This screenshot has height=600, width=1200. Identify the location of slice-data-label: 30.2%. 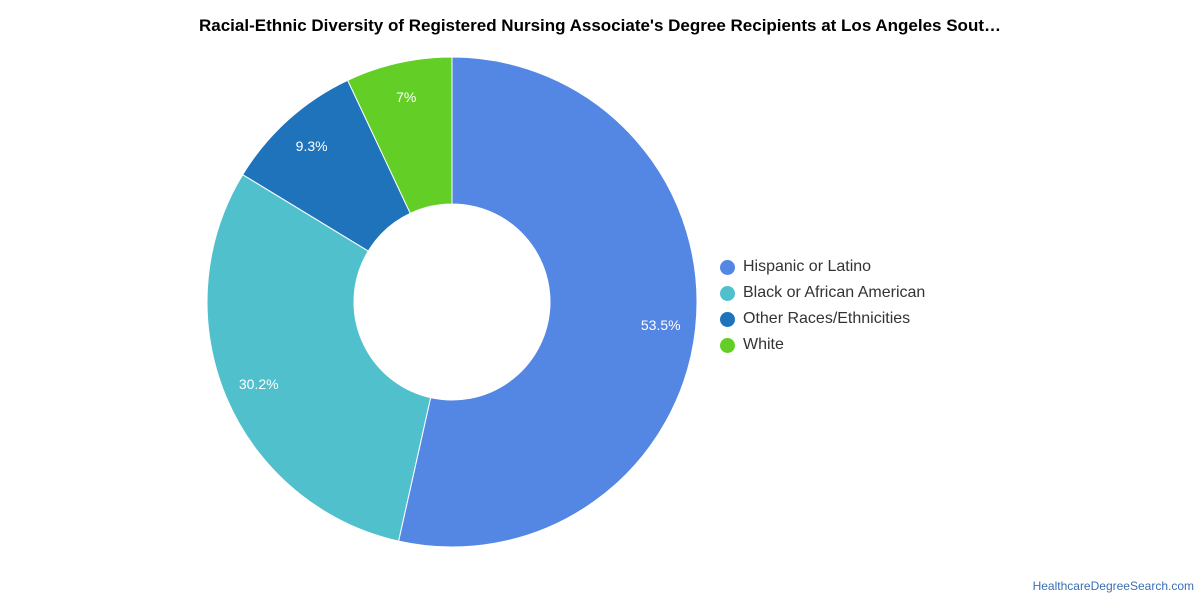
(259, 384).